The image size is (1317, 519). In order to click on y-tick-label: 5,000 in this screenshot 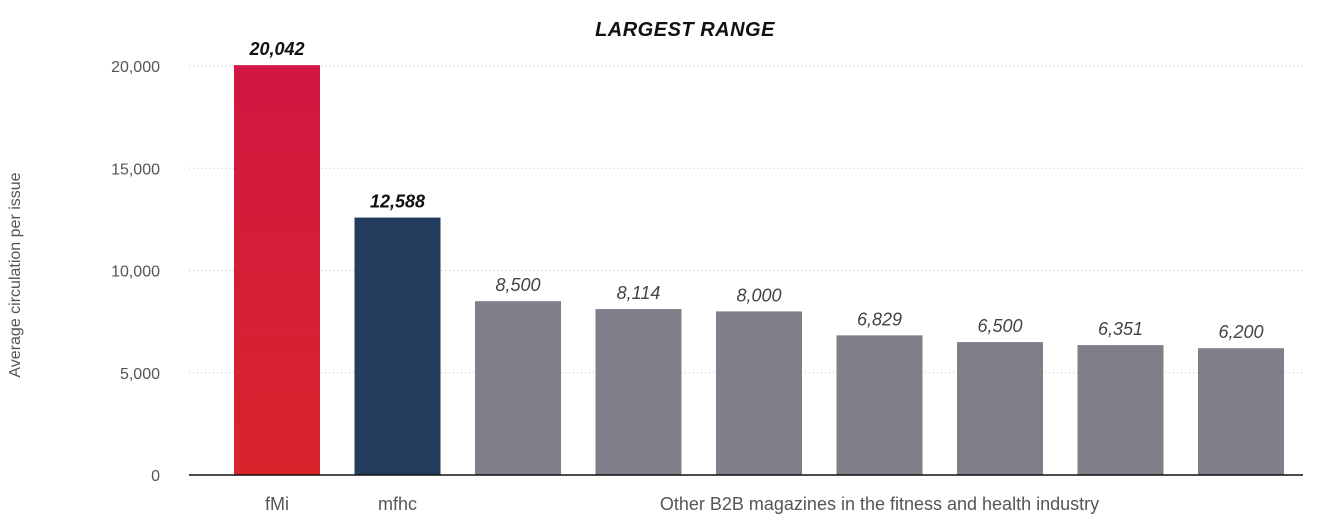, I will do `click(140, 374)`.